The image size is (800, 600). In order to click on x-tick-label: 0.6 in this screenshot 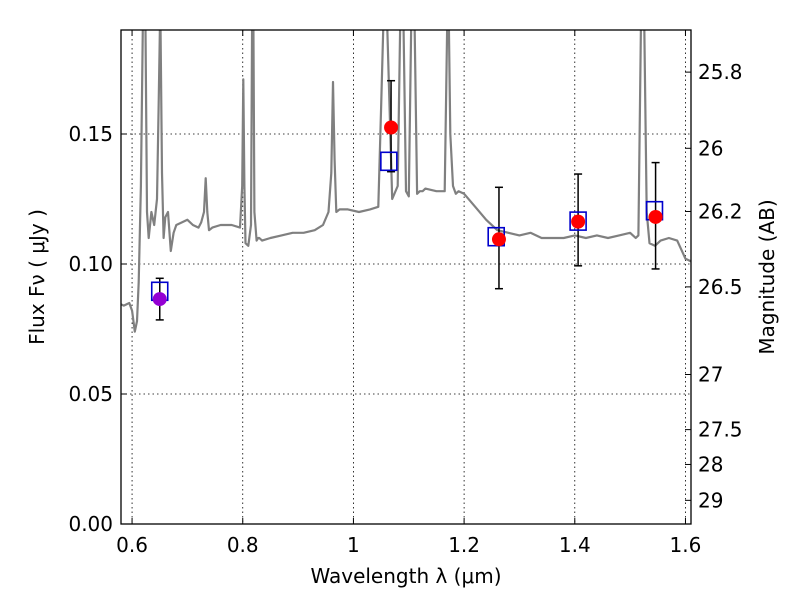, I will do `click(132, 545)`.